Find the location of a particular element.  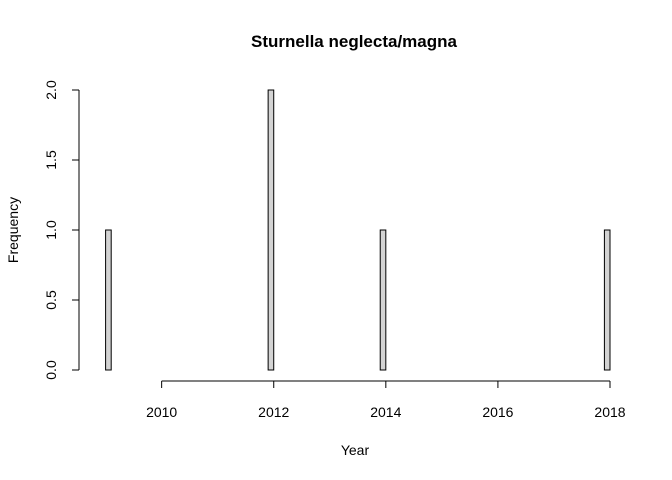

x-tick-label: 2010 is located at coordinates (161, 412).